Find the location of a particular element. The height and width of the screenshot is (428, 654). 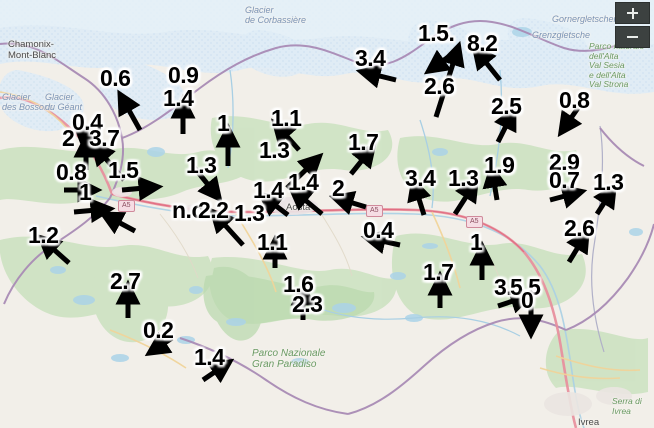

annotation-value-label: 0.9 is located at coordinates (183, 75).